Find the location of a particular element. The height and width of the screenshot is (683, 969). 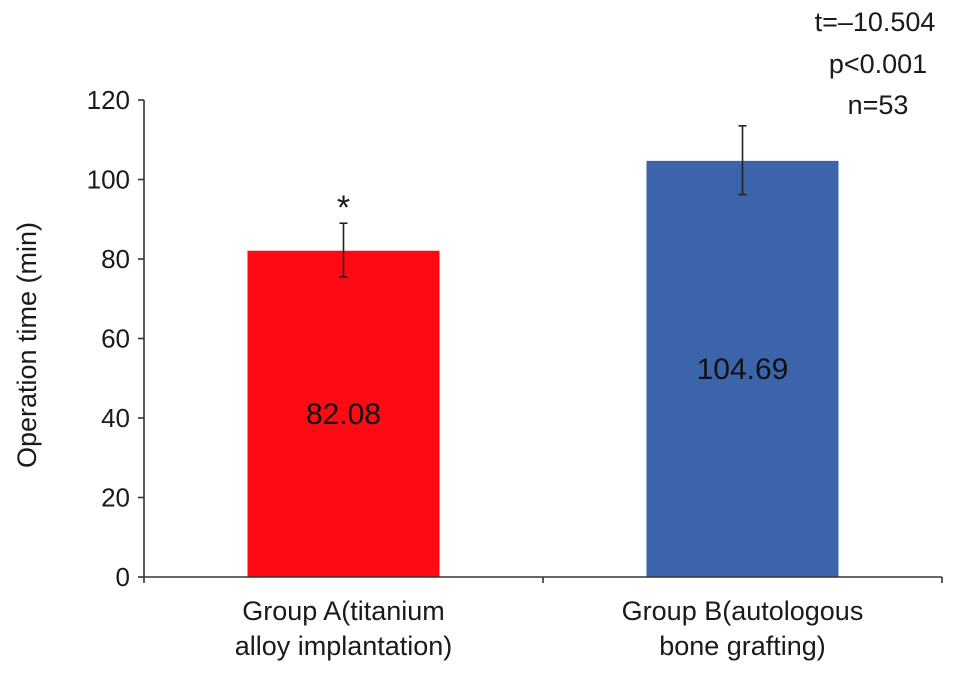

y-tick-label: 100 is located at coordinates (108, 180).